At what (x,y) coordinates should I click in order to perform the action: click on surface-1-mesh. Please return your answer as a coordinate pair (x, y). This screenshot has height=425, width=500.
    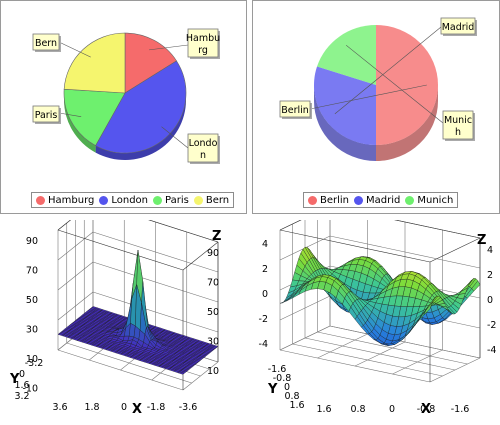
    Looking at the image, I should click on (138, 312).